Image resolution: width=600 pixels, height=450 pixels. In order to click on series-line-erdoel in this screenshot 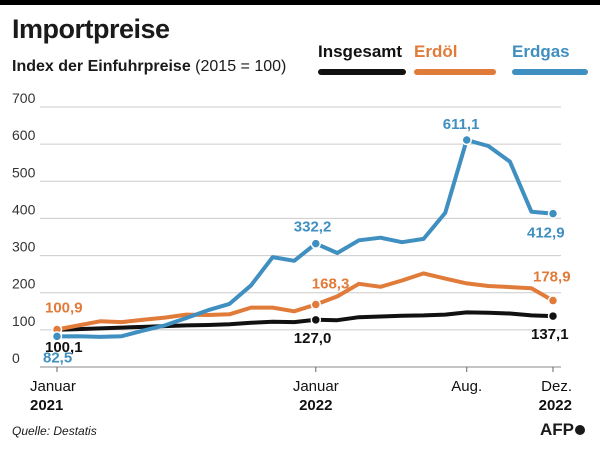, I will do `click(305, 301)`.